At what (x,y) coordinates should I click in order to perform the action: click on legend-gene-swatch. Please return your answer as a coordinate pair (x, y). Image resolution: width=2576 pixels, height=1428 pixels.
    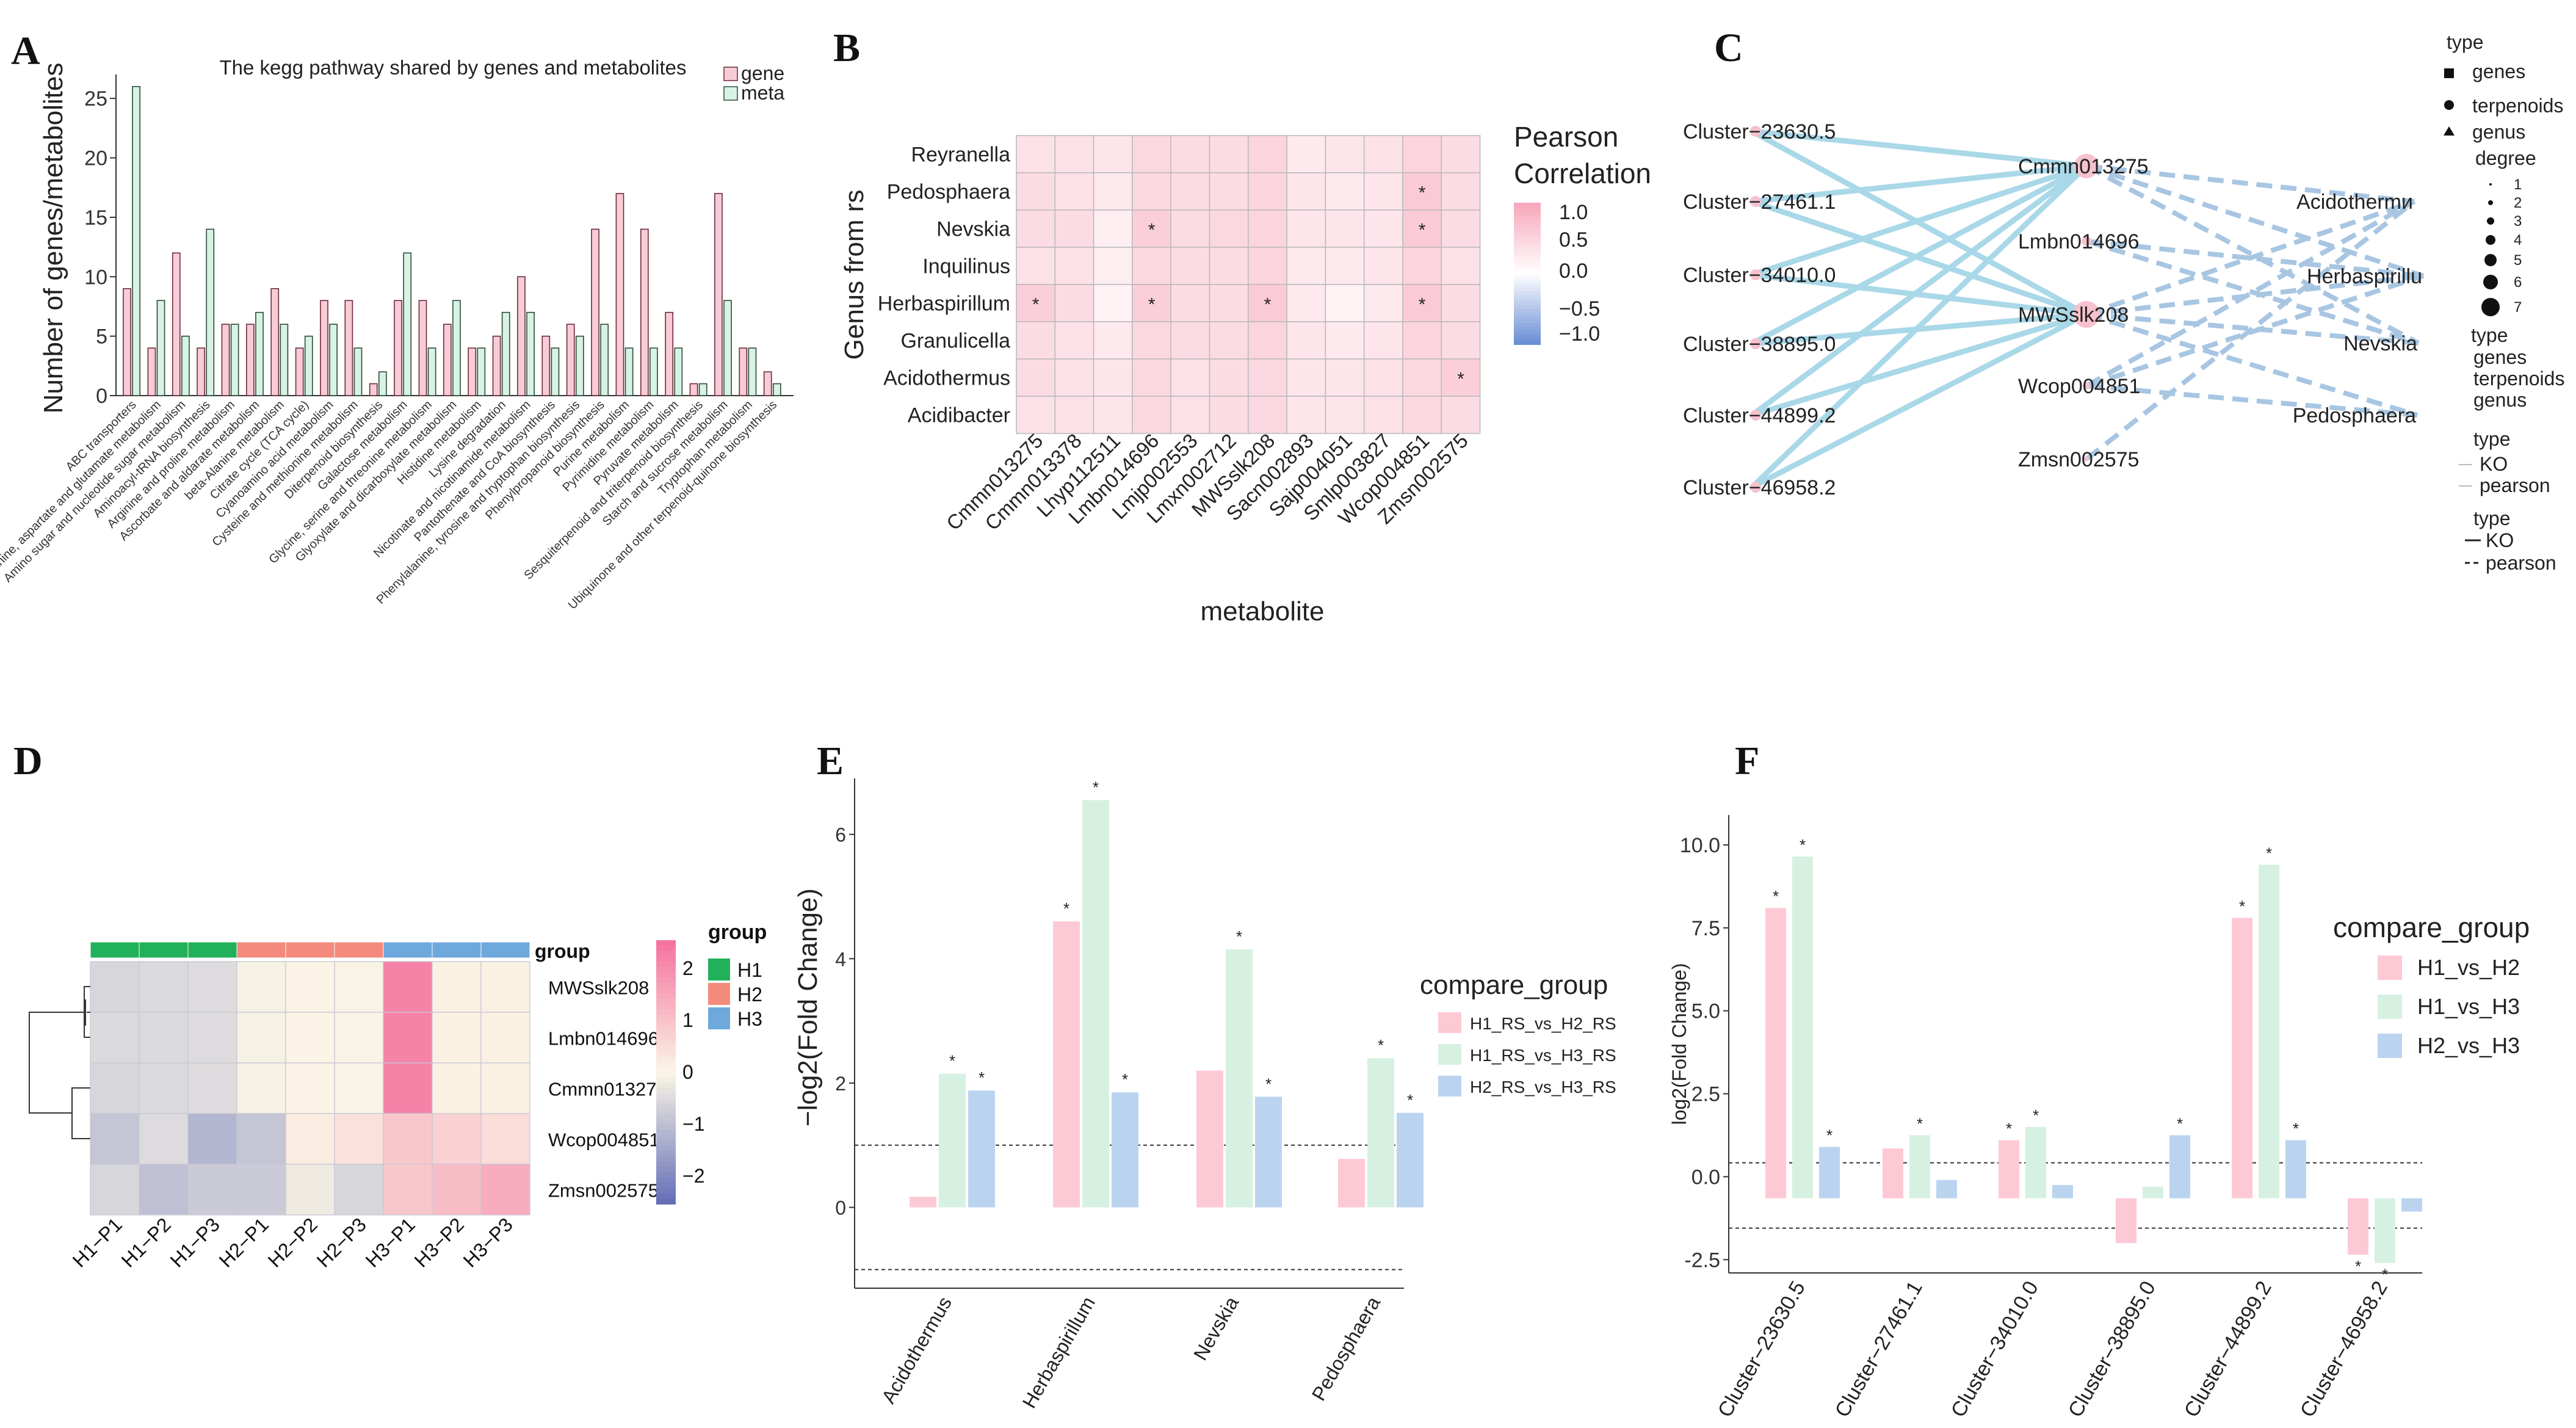
    Looking at the image, I should click on (730, 74).